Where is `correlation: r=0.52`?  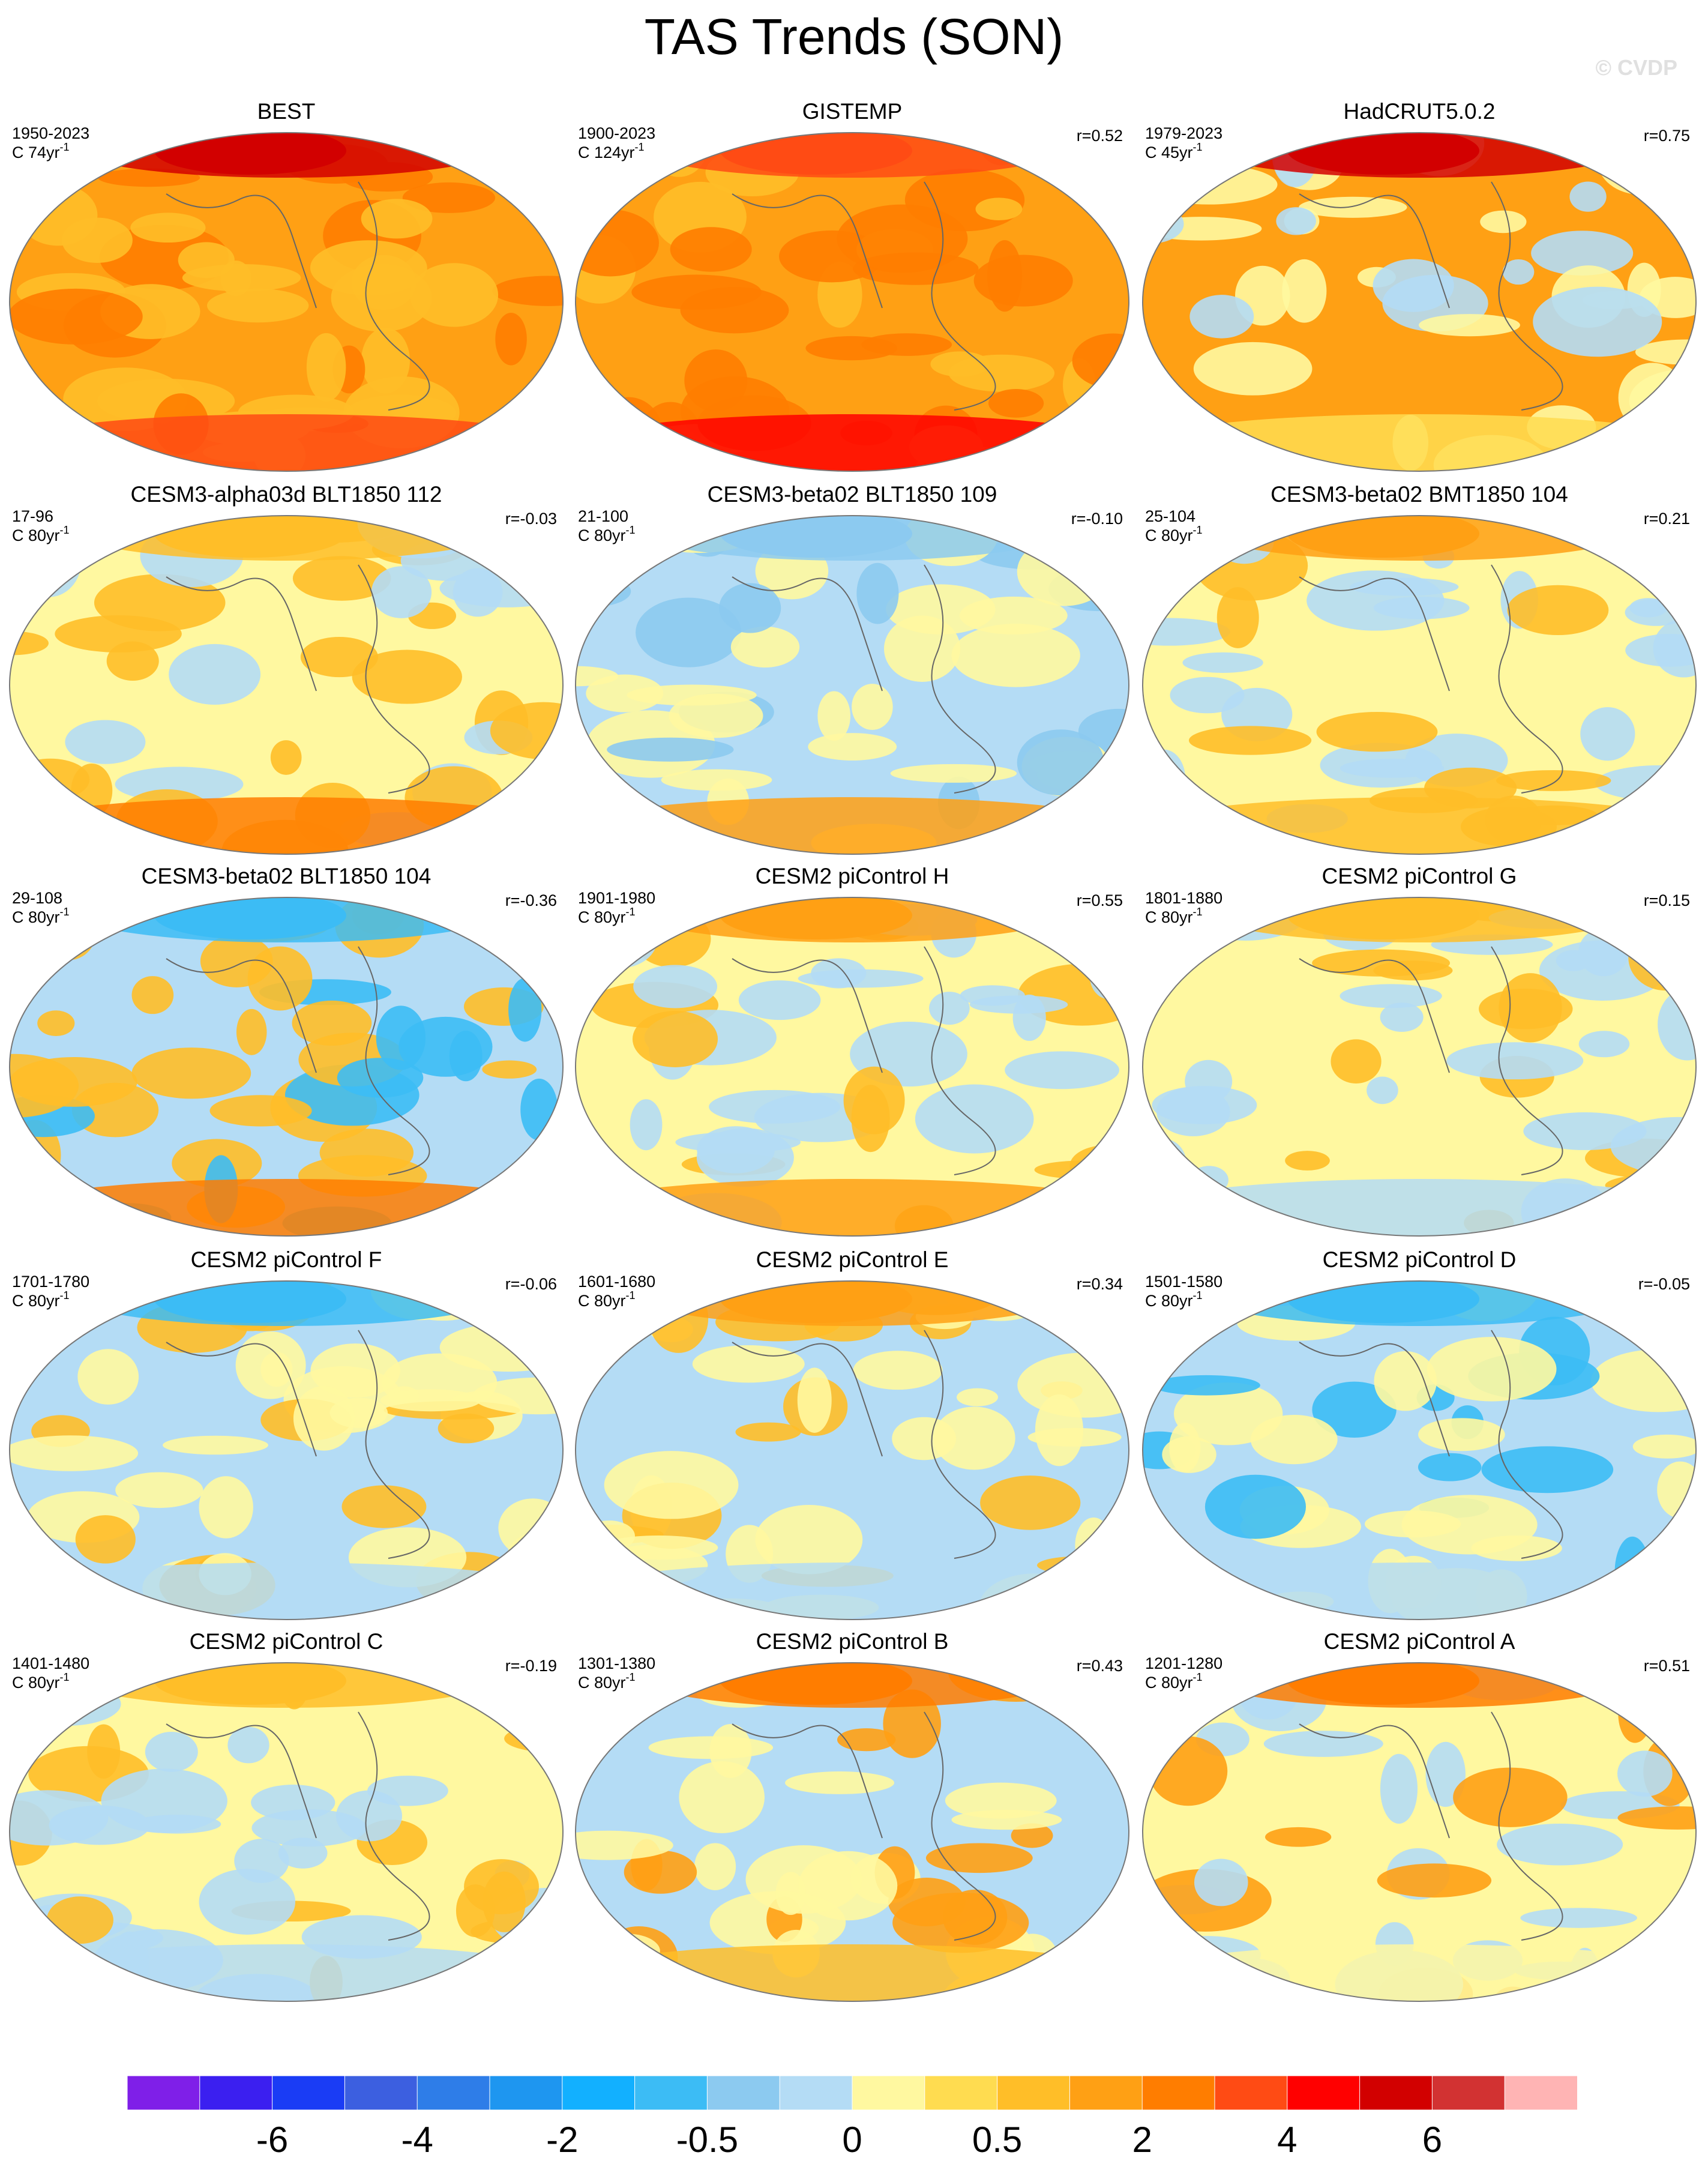
correlation: r=0.52 is located at coordinates (1100, 136).